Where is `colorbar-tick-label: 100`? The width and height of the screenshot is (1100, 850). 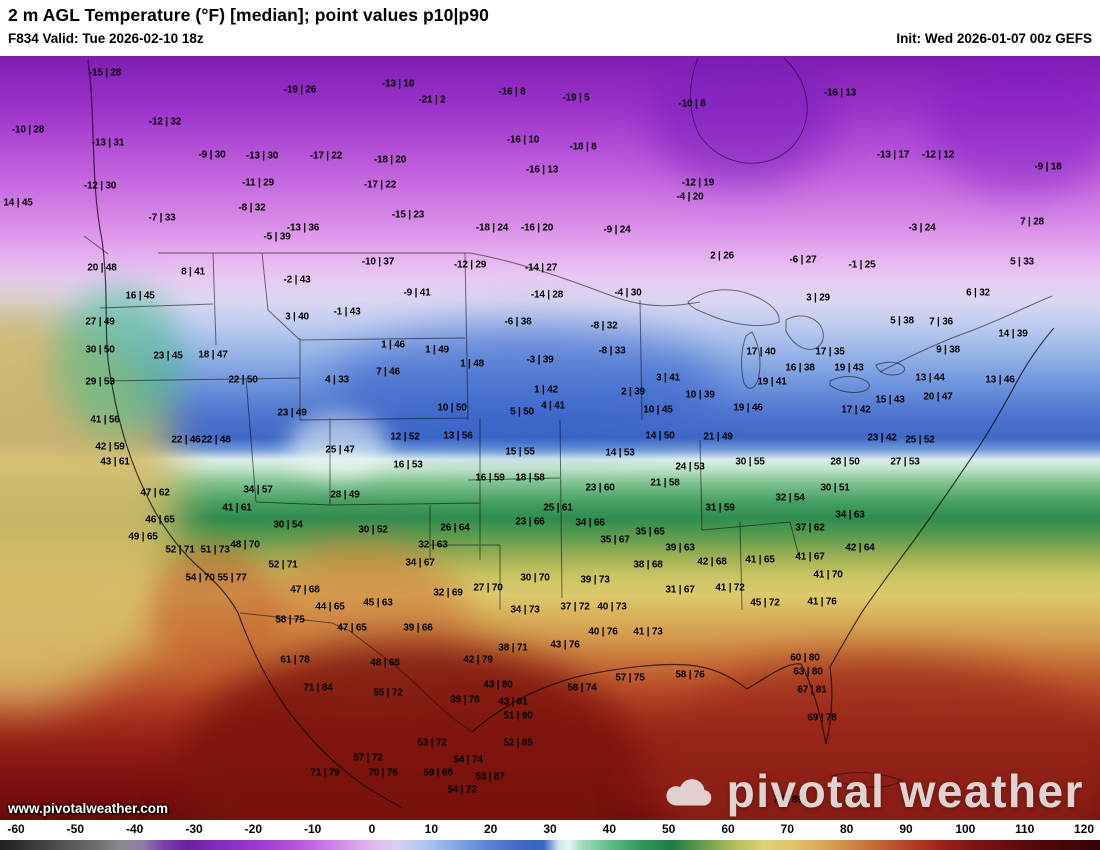 colorbar-tick-label: 100 is located at coordinates (965, 829).